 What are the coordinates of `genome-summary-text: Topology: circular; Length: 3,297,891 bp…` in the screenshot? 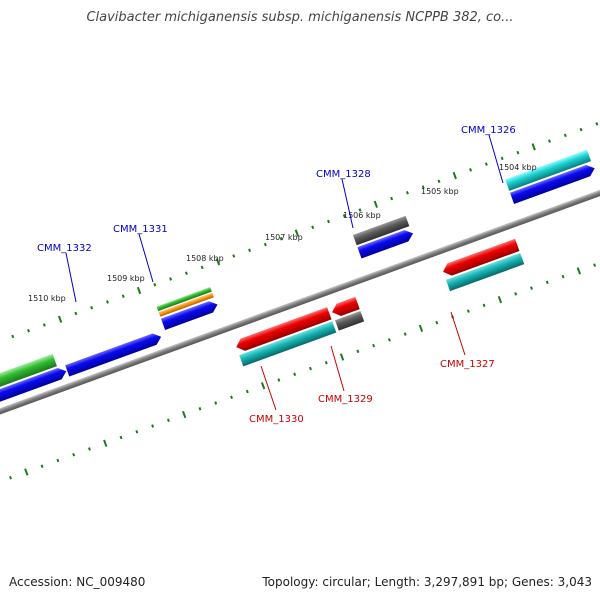 It's located at (427, 582).